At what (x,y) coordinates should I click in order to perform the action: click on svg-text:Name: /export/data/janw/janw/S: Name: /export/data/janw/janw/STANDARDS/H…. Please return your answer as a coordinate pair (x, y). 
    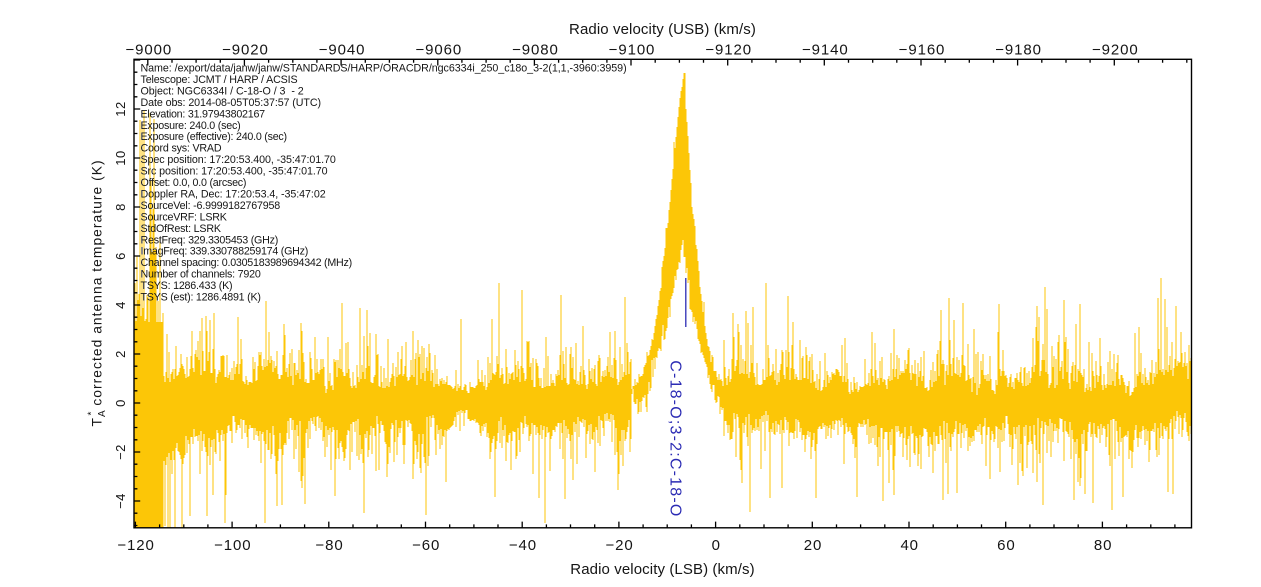
    Looking at the image, I should click on (384, 69).